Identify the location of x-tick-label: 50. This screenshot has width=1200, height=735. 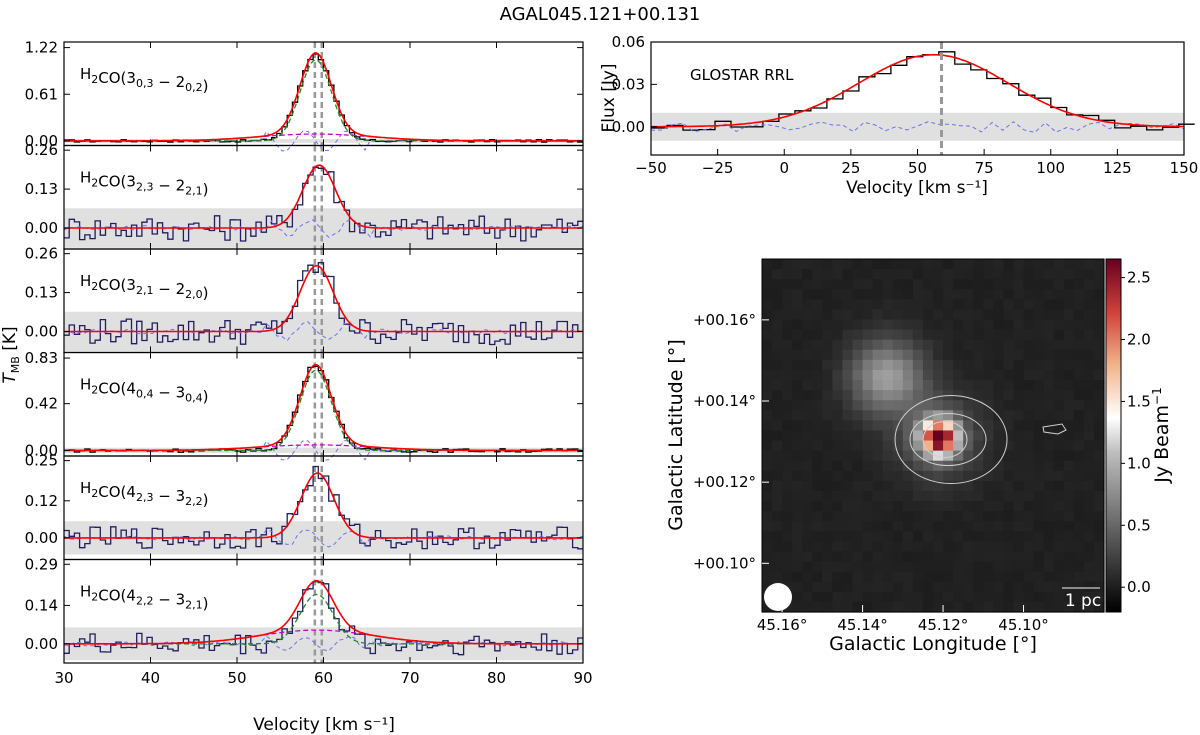
(917, 168).